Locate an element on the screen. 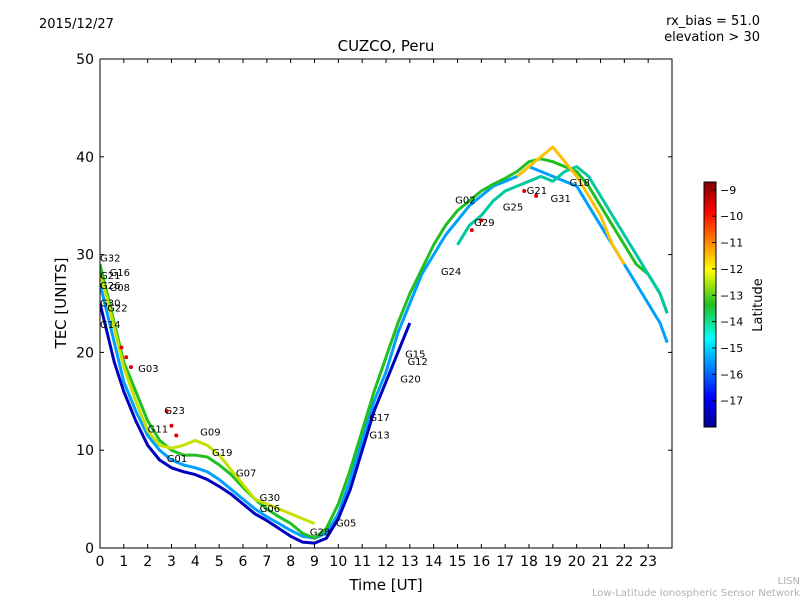 The image size is (800, 600). satellite-label: G29 is located at coordinates (484, 223).